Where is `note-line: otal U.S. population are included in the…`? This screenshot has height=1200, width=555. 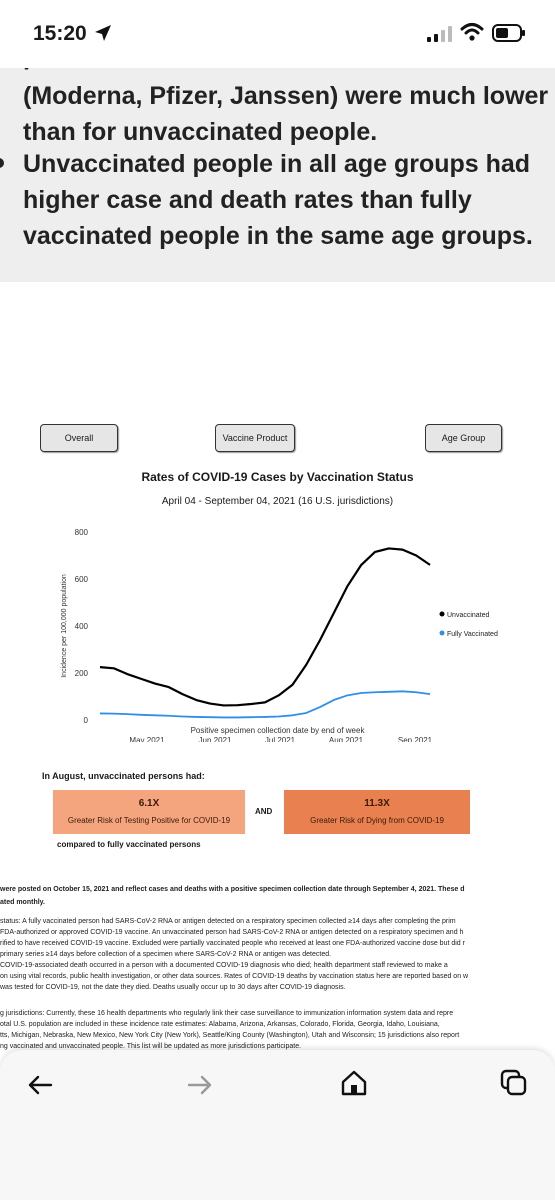
note-line: otal U.S. population are included in the… is located at coordinates (220, 1024).